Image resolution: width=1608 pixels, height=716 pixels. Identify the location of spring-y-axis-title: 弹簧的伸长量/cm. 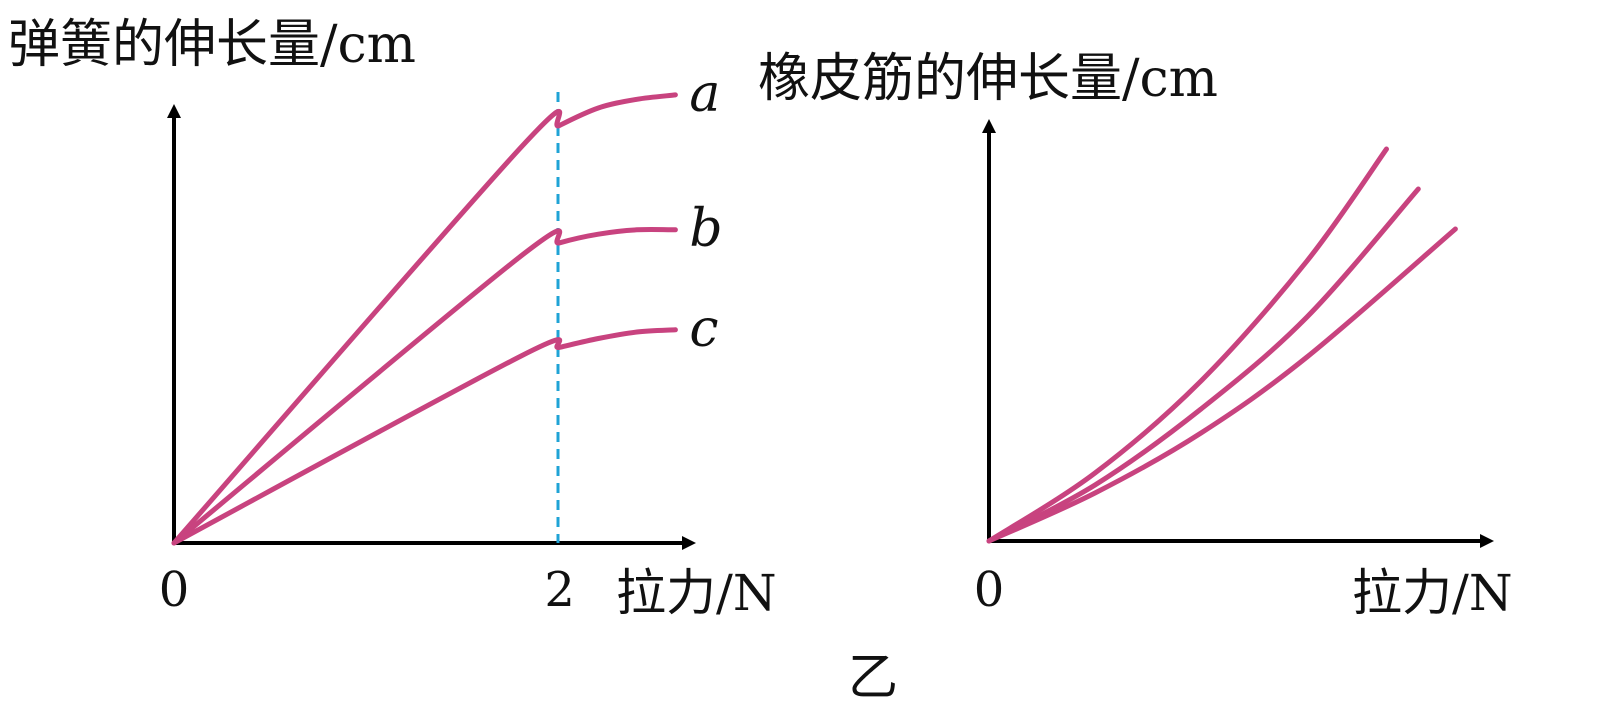
(212, 45).